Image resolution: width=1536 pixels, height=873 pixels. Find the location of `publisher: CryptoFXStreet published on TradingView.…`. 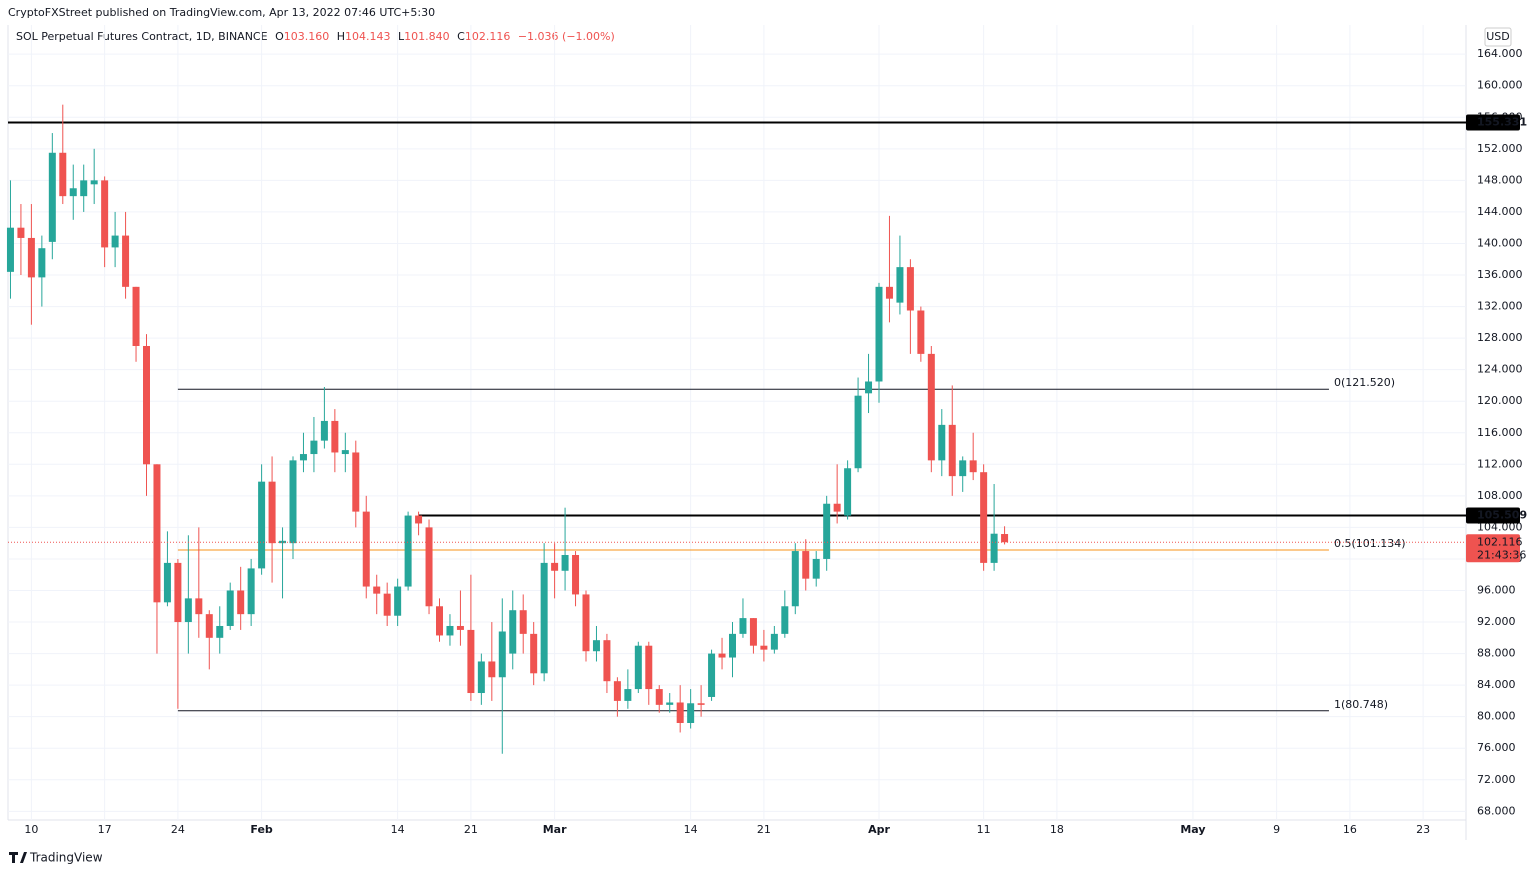

publisher: CryptoFXStreet published on TradingView.… is located at coordinates (221, 12).